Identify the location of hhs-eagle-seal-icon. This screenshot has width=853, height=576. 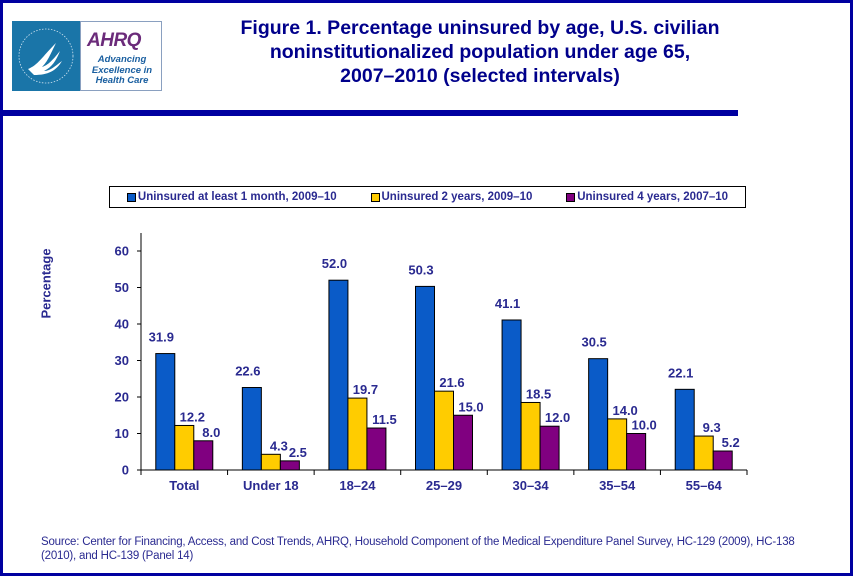
(46, 56).